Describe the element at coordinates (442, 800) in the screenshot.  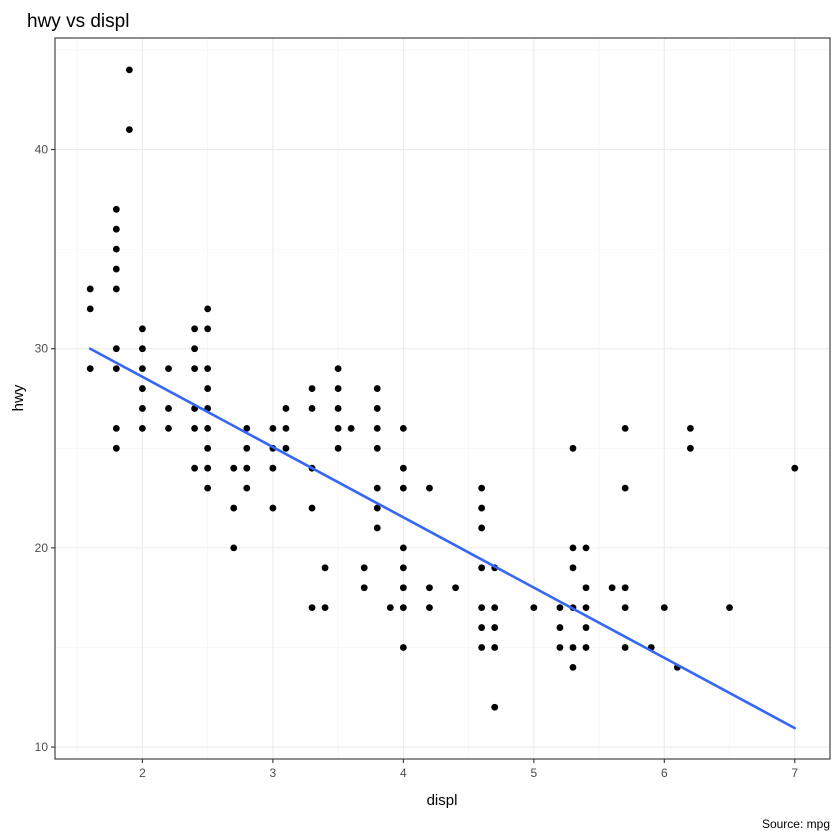
I see `x-axis-title: displ` at that location.